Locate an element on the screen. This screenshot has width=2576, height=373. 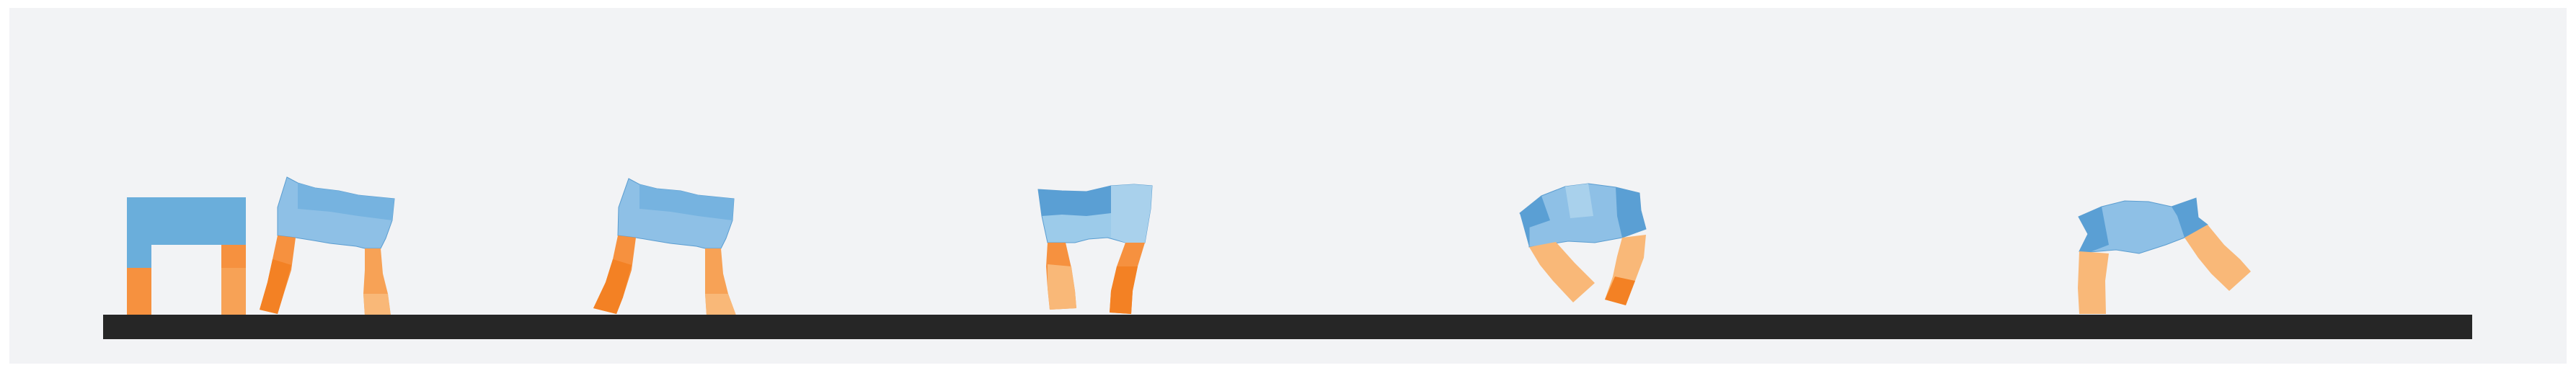
walker-right-leg is located at coordinates (2218, 258).